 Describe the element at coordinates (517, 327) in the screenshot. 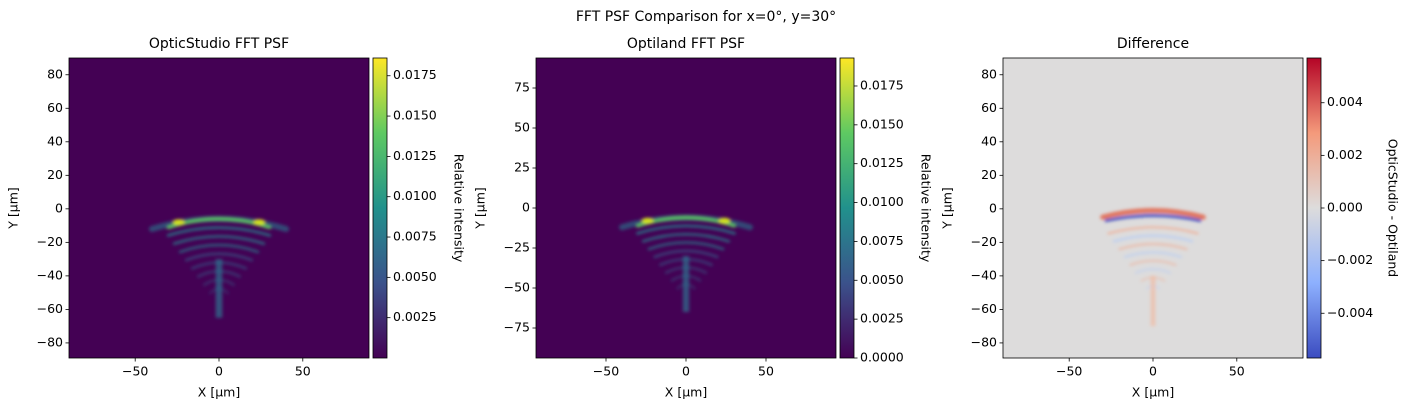

I see `y-tick-label: −75` at that location.